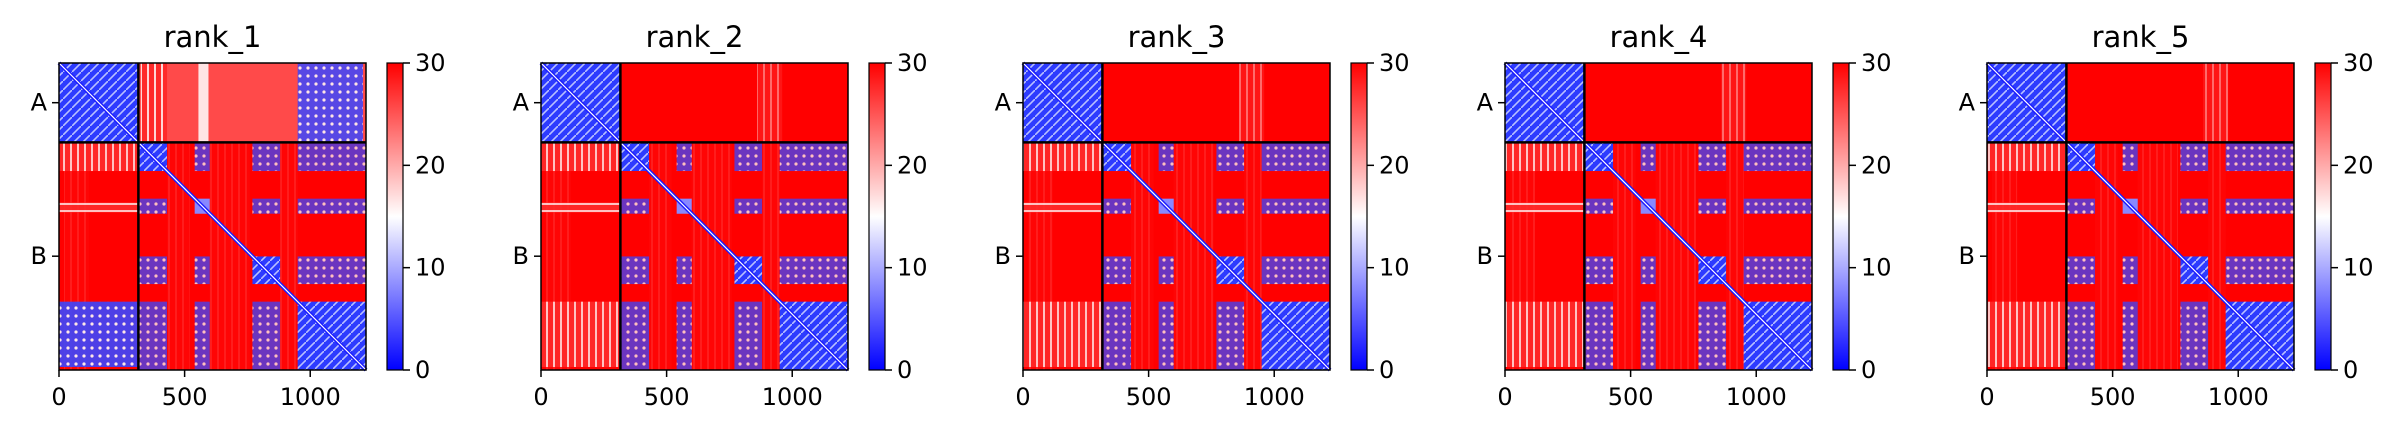 The image size is (2401, 438). I want to click on colorbar, so click(877, 216).